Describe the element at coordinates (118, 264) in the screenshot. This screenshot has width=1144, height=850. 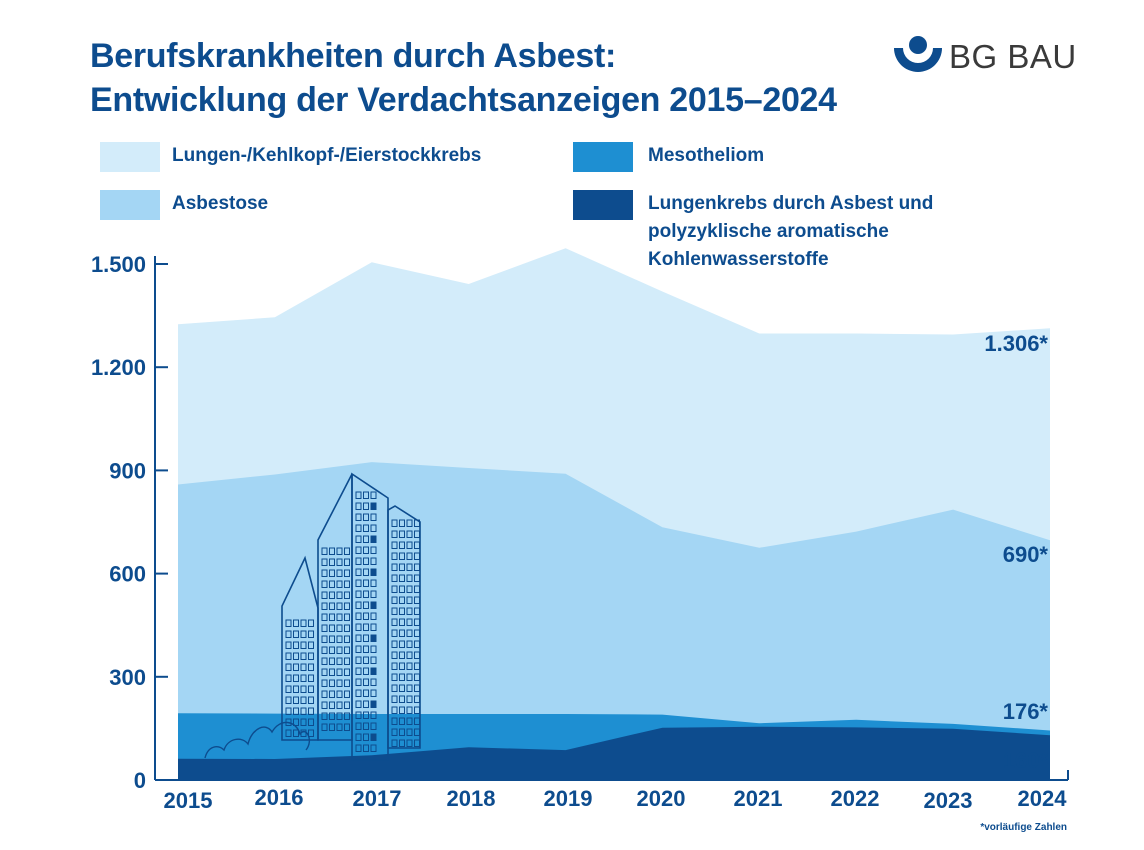
I see `y-tick-label: 1.500` at that location.